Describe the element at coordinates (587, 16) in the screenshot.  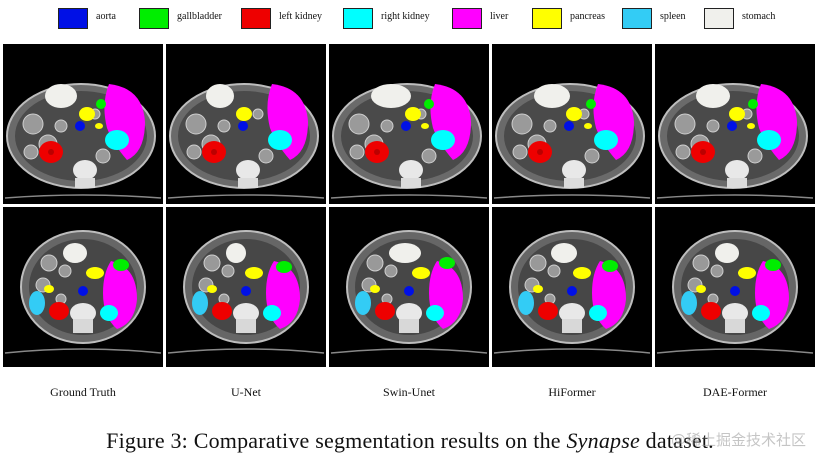
I see `legend-label-pancreas: pancreas` at that location.